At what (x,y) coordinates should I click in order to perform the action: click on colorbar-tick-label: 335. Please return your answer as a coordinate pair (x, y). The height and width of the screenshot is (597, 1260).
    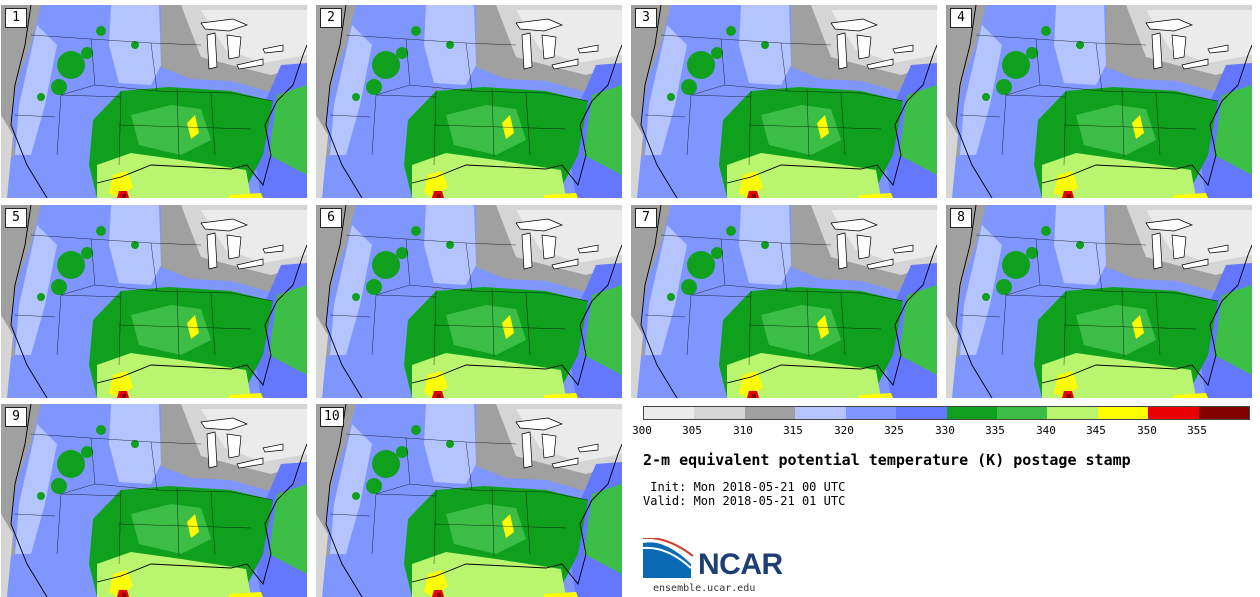
    Looking at the image, I should click on (995, 430).